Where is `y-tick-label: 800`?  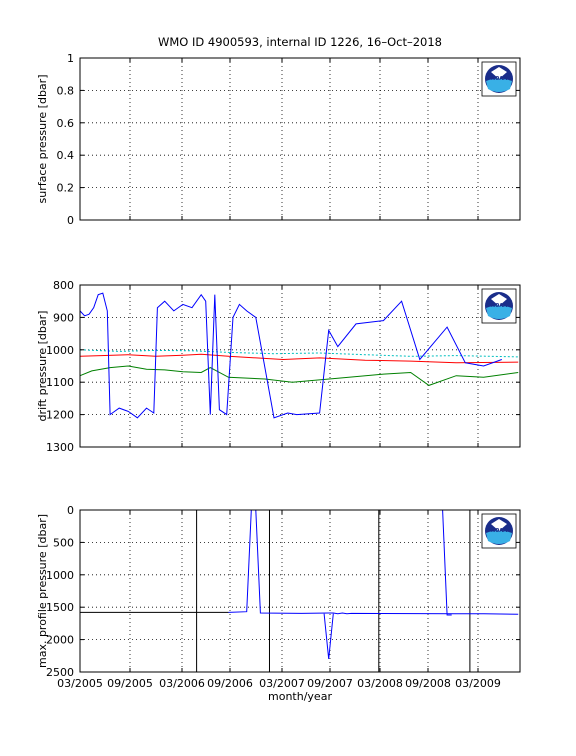
y-tick-label: 800 is located at coordinates (63, 285).